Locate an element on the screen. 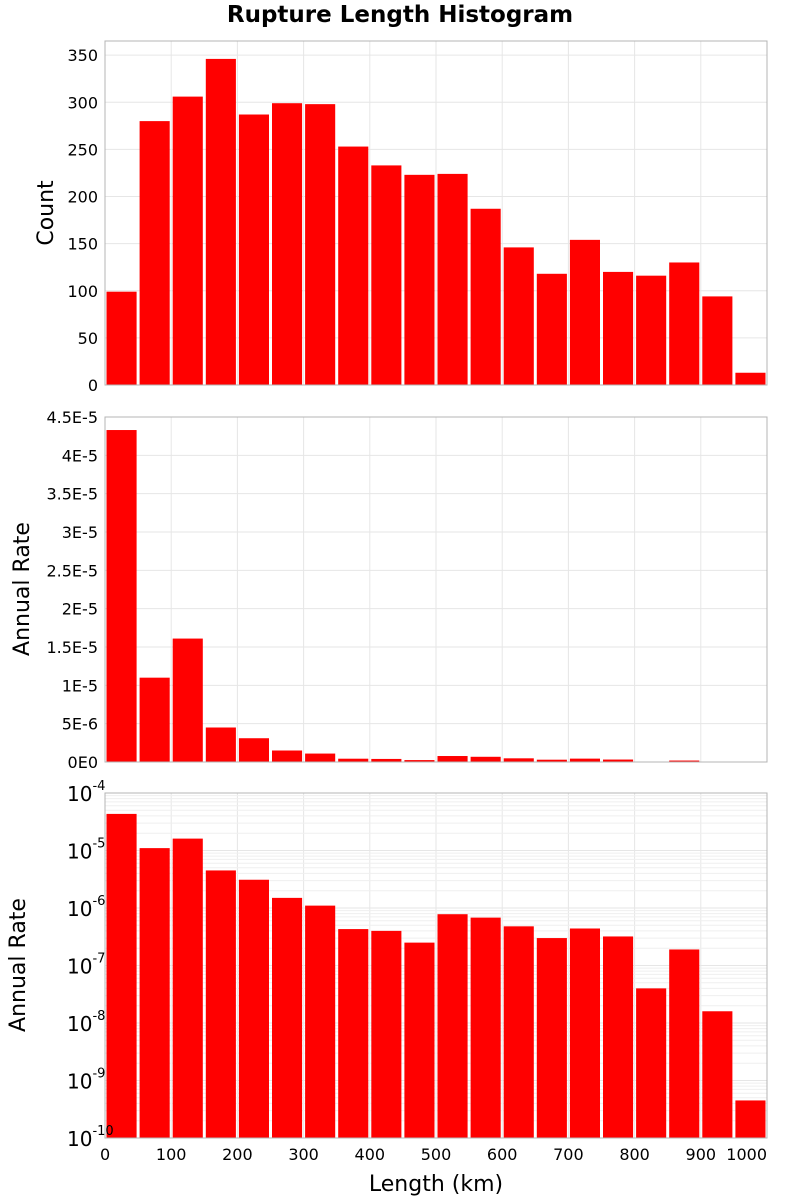 The height and width of the screenshot is (1200, 800). y-tick-label: 200 is located at coordinates (82, 197).